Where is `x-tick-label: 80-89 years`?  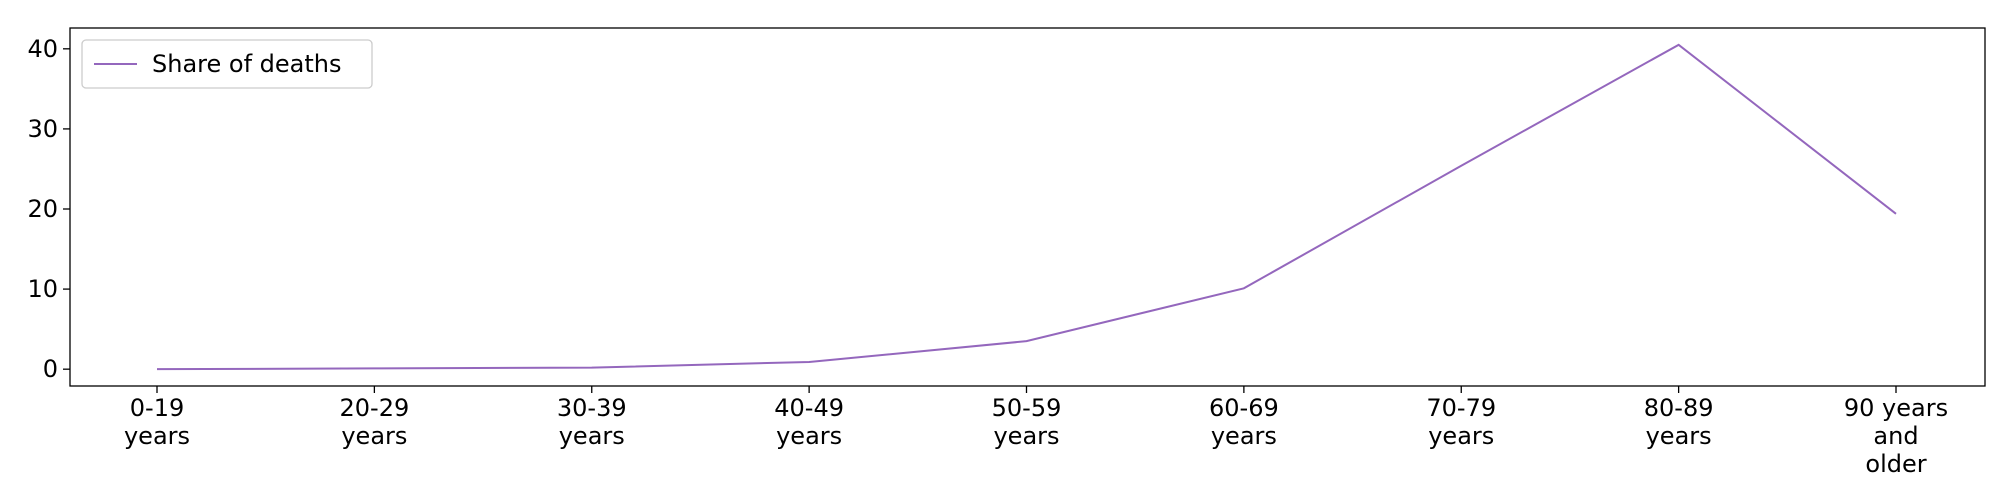 x-tick-label: 80-89 years is located at coordinates (1679, 422).